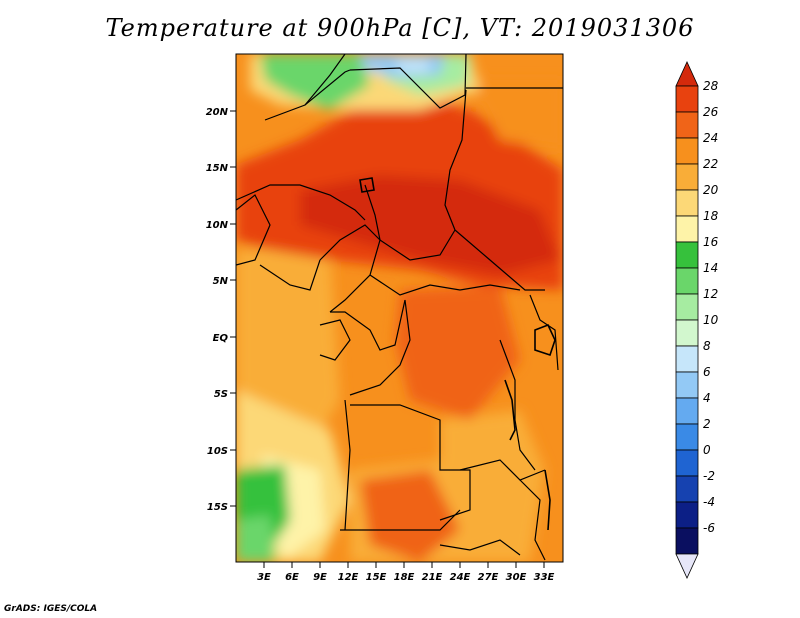 This screenshot has height=618, width=800. Describe the element at coordinates (517, 405) in the screenshot. I see `border-lakes-east` at that location.